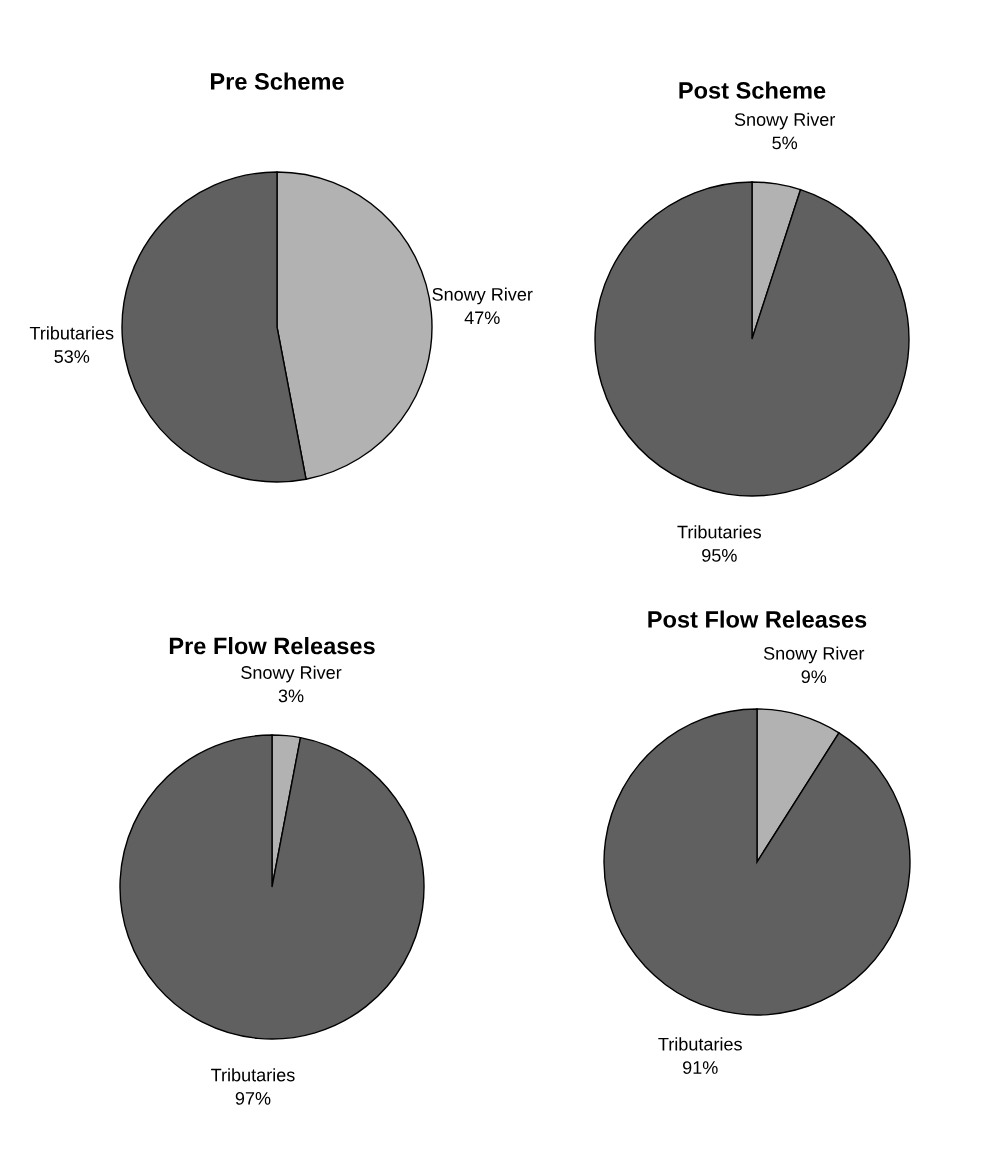 The height and width of the screenshot is (1151, 982). What do you see at coordinates (785, 143) in the screenshot?
I see `data-label: 5%` at bounding box center [785, 143].